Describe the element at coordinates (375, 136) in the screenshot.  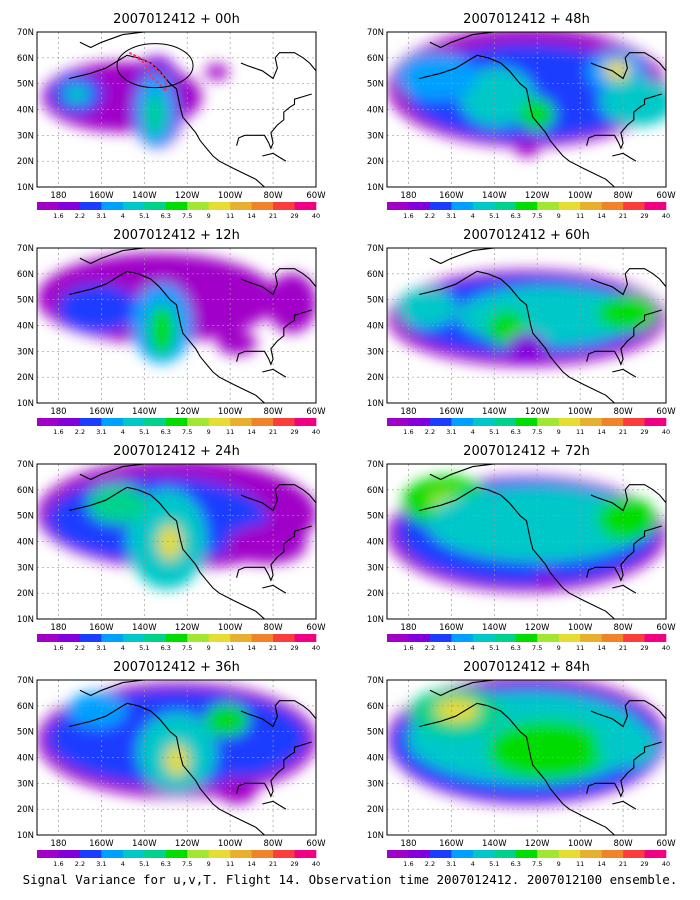
I see `lat-tick-label: 30N` at that location.